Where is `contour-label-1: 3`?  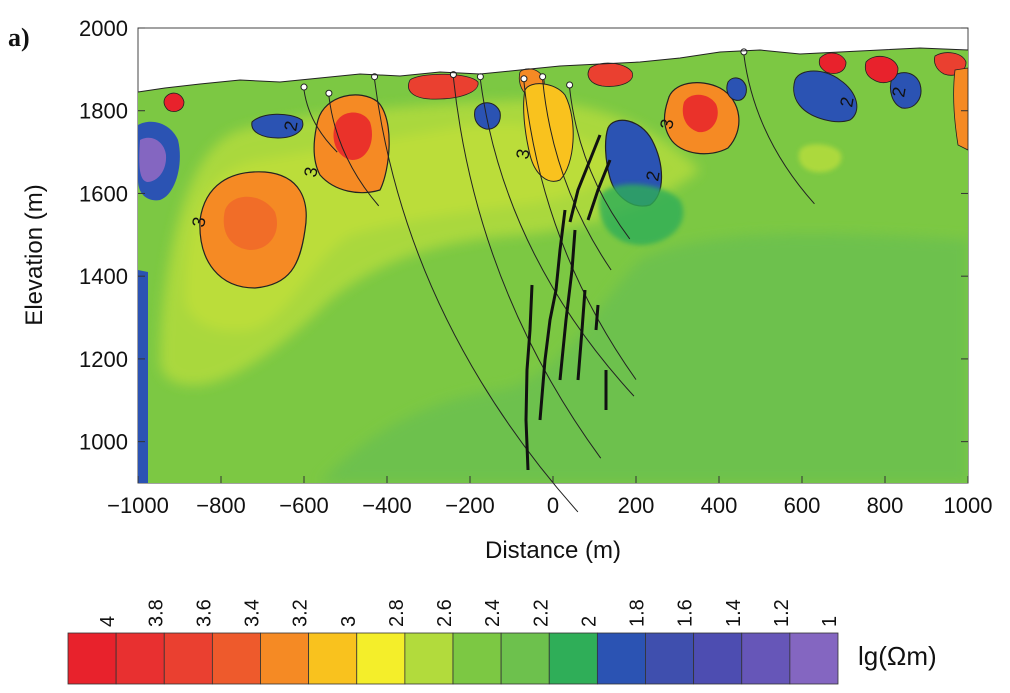
contour-label-1: 3 is located at coordinates (198, 221).